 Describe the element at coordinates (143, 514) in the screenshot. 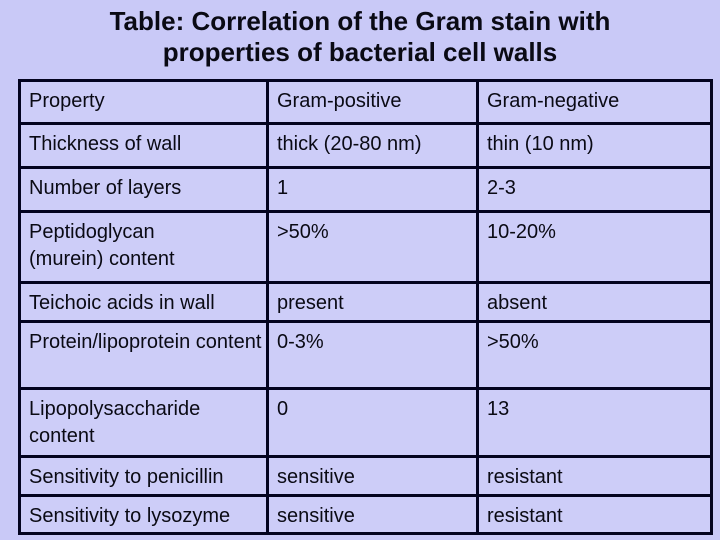

I see `property-cell: Sensitivity to lysozyme` at that location.